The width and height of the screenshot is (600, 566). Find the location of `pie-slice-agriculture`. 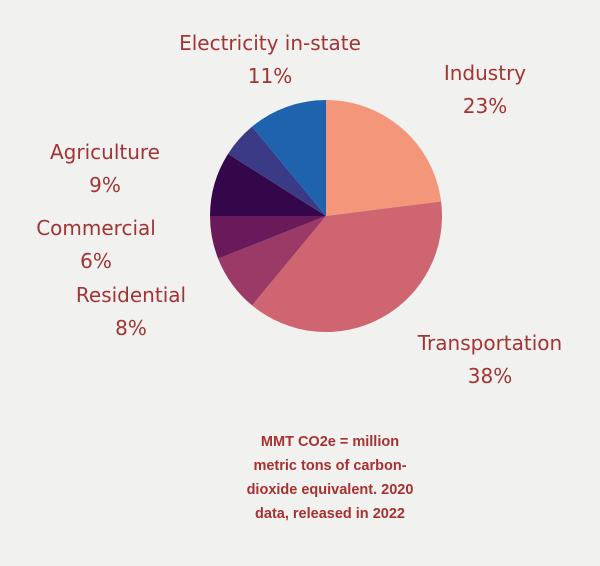

pie-slice-agriculture is located at coordinates (268, 184).